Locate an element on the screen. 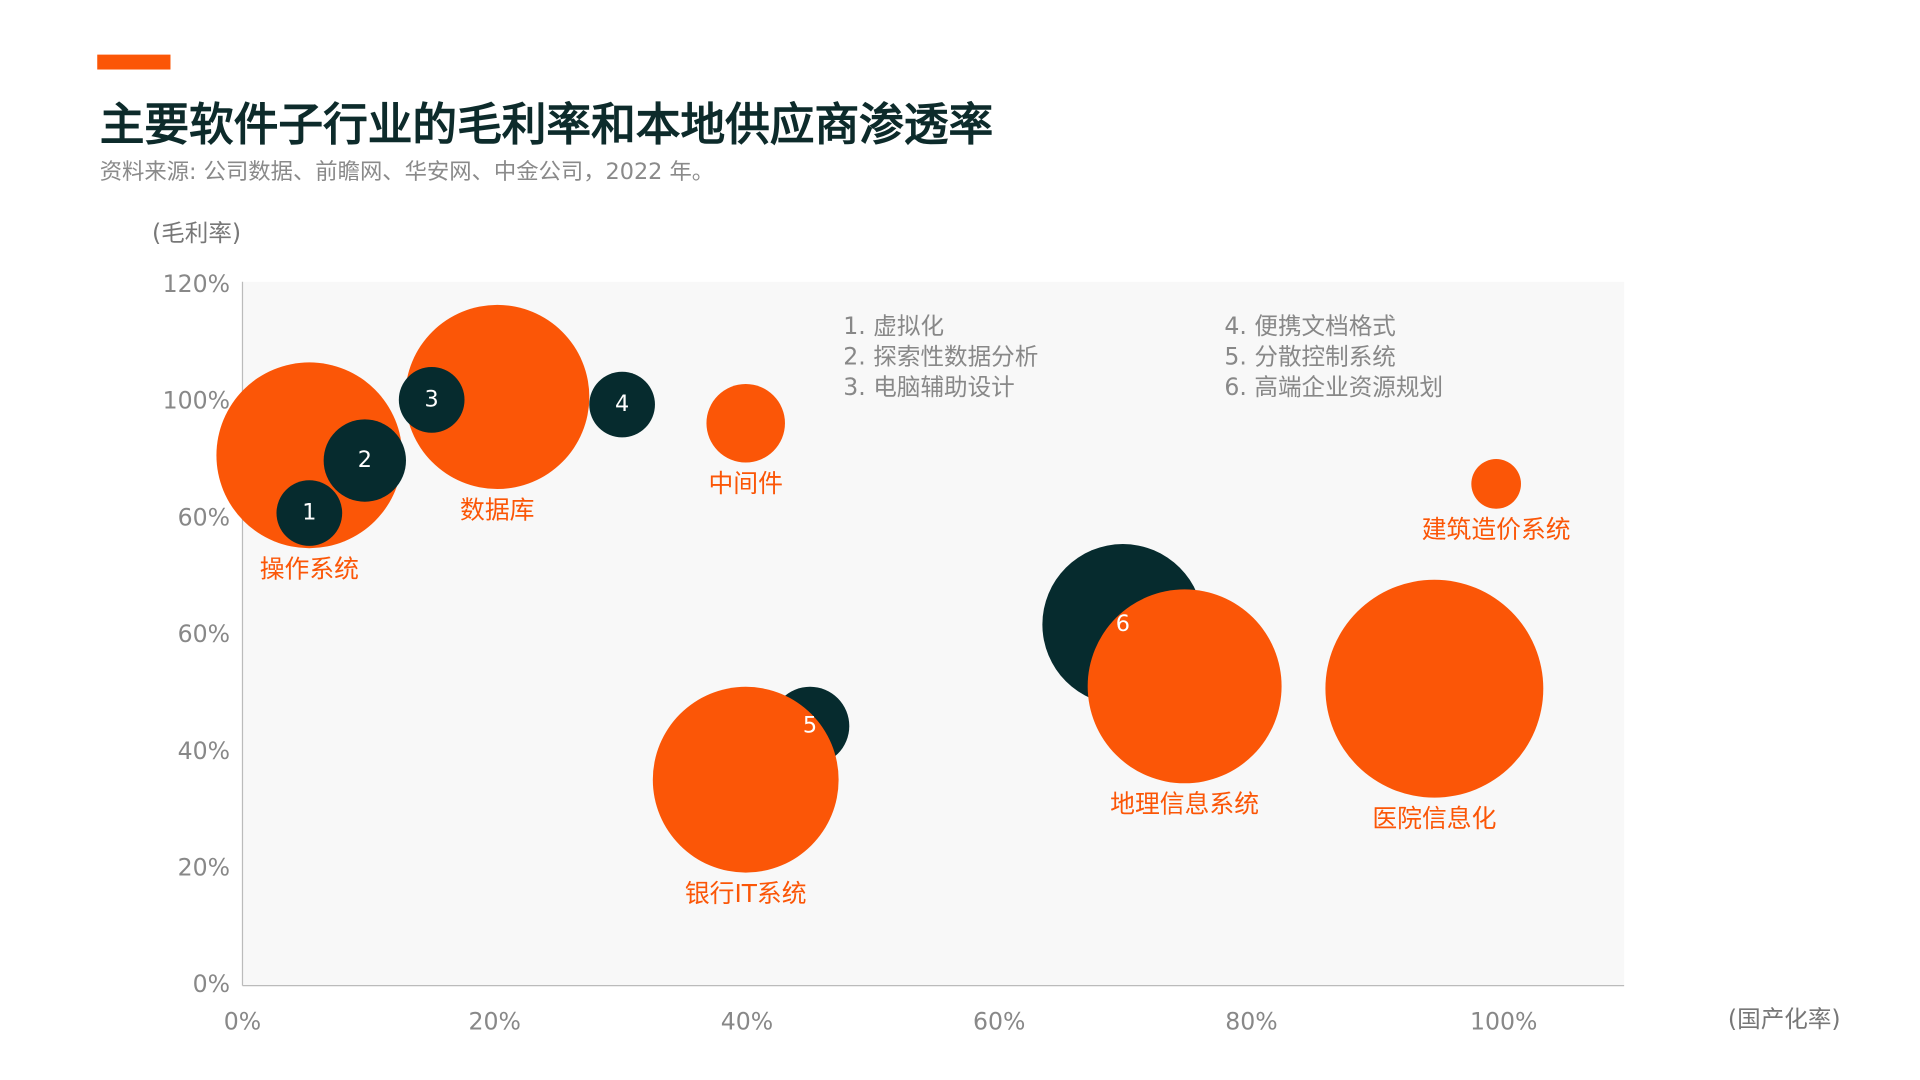 This screenshot has height=1080, width=1920. point-label: 5 is located at coordinates (810, 726).